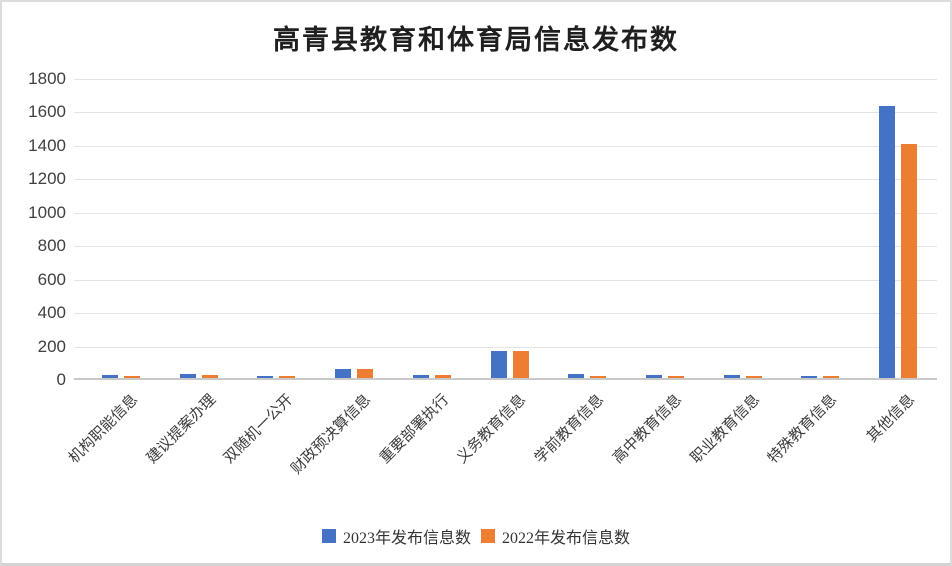 The width and height of the screenshot is (952, 566). What do you see at coordinates (259, 429) in the screenshot?
I see `x-axis-label: 双随机一公开` at bounding box center [259, 429].